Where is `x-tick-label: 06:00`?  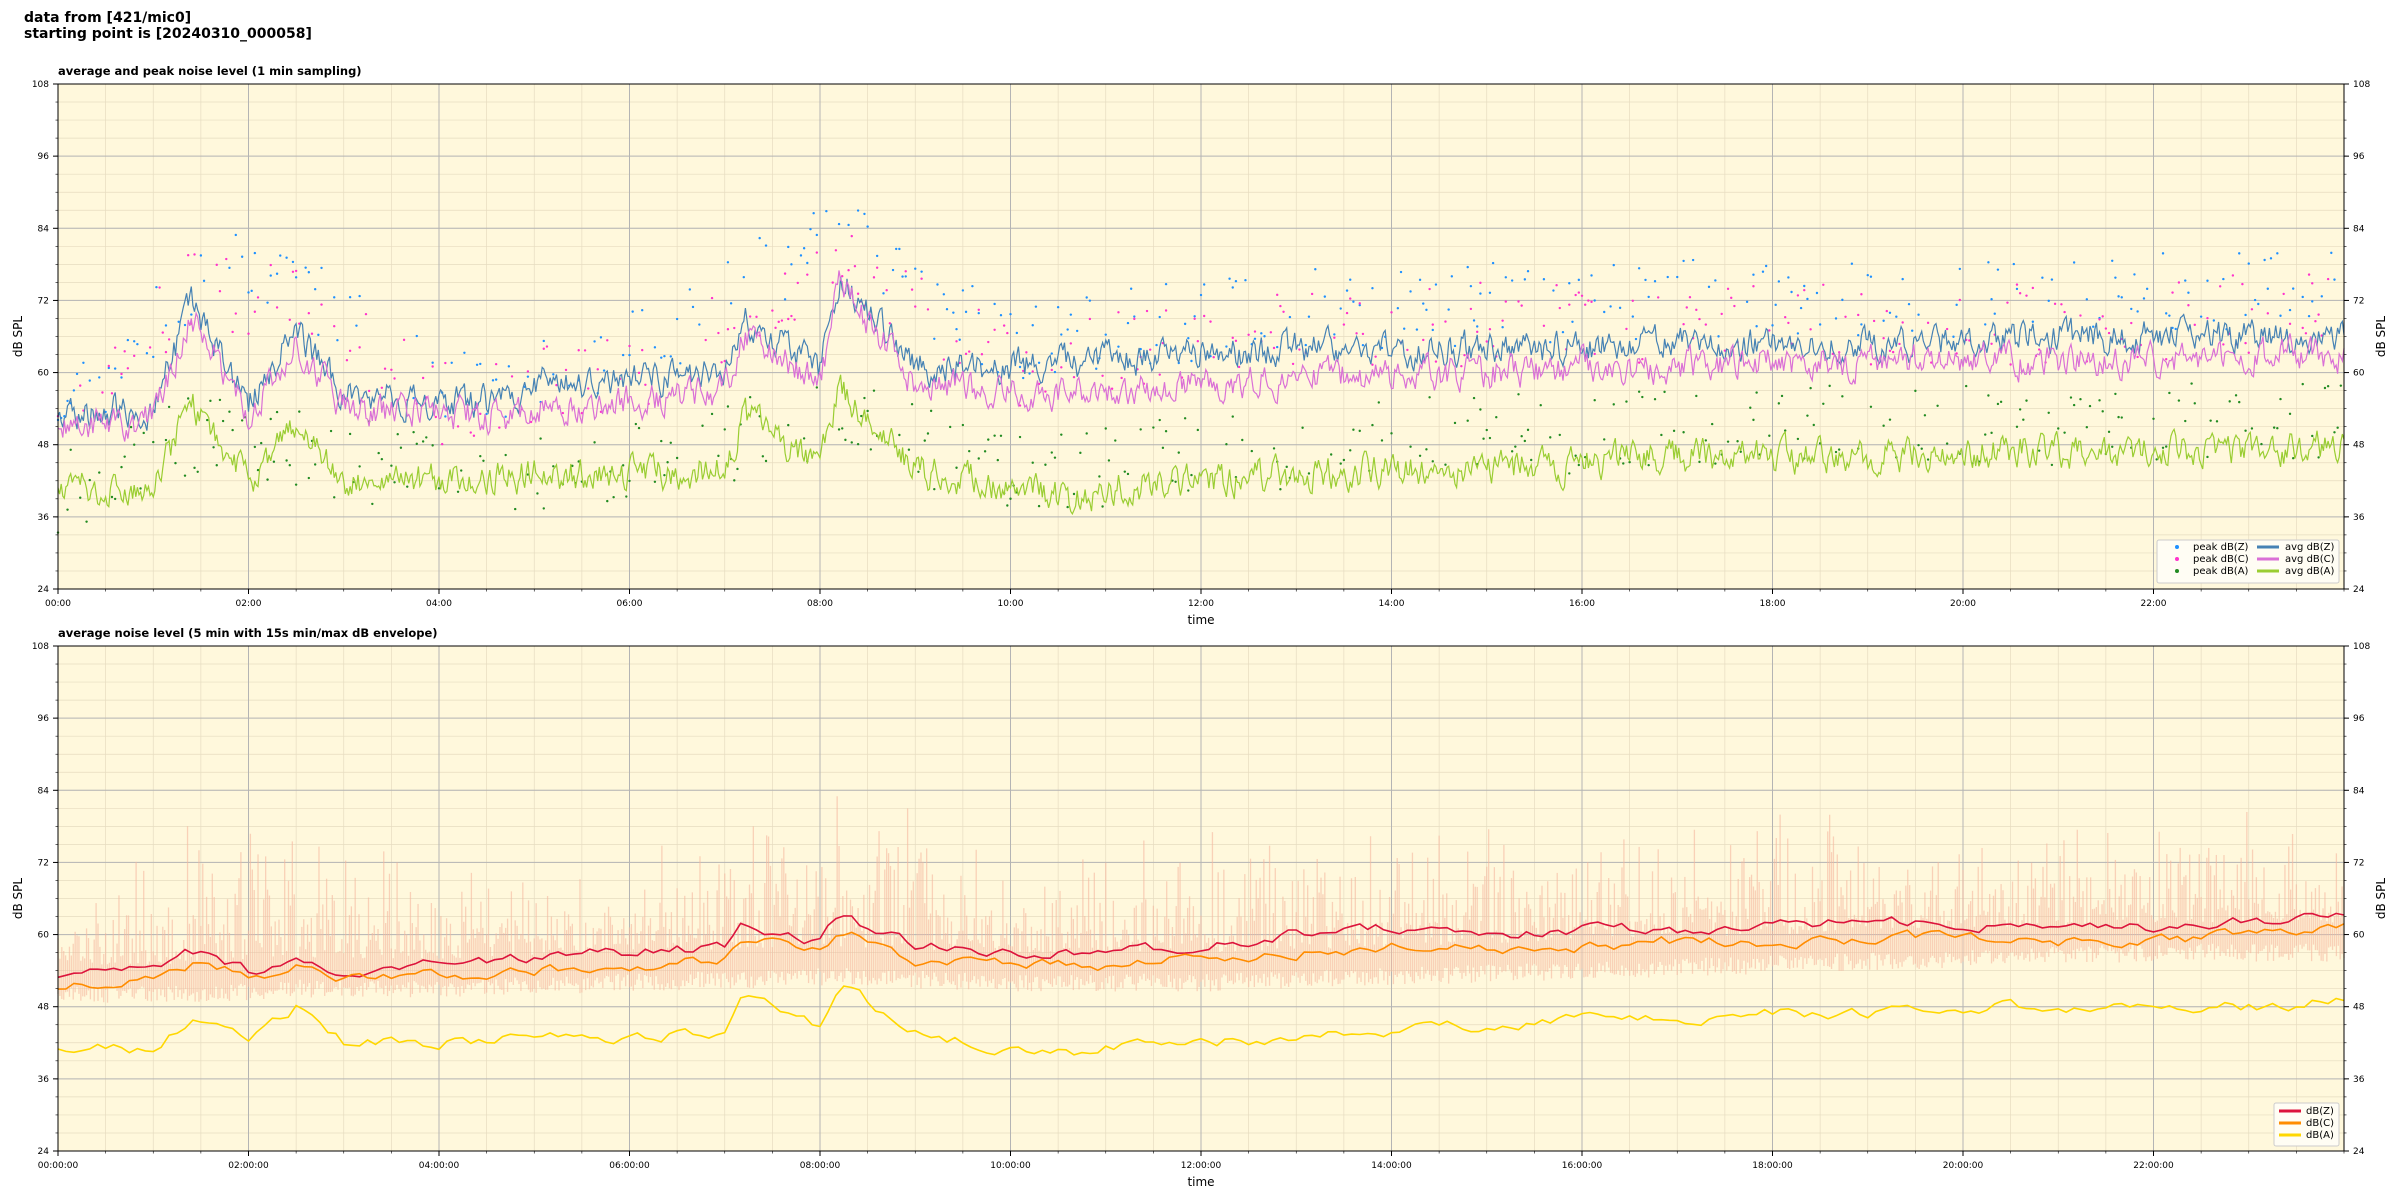
x-tick-label: 06:00 is located at coordinates (630, 604).